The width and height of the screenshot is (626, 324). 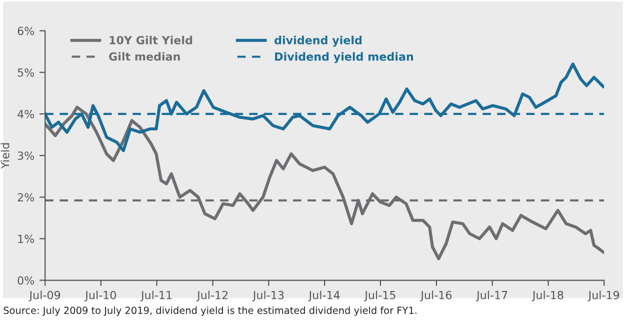 I want to click on y-tick-label: 1%, so click(x=26, y=239).